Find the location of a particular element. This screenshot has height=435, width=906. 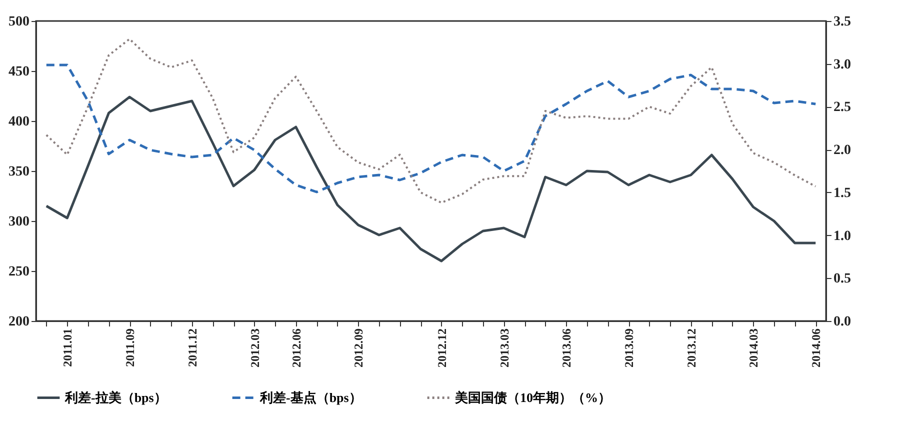

y-tick-label: 300 is located at coordinates (19, 222).